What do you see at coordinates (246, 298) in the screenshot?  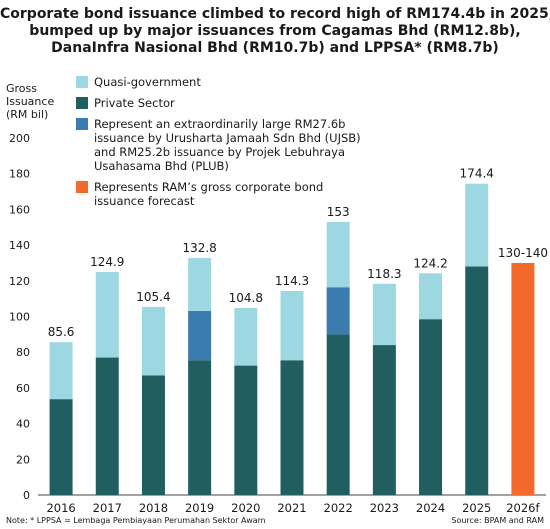 I see `total-label-2020: 104.8` at bounding box center [246, 298].